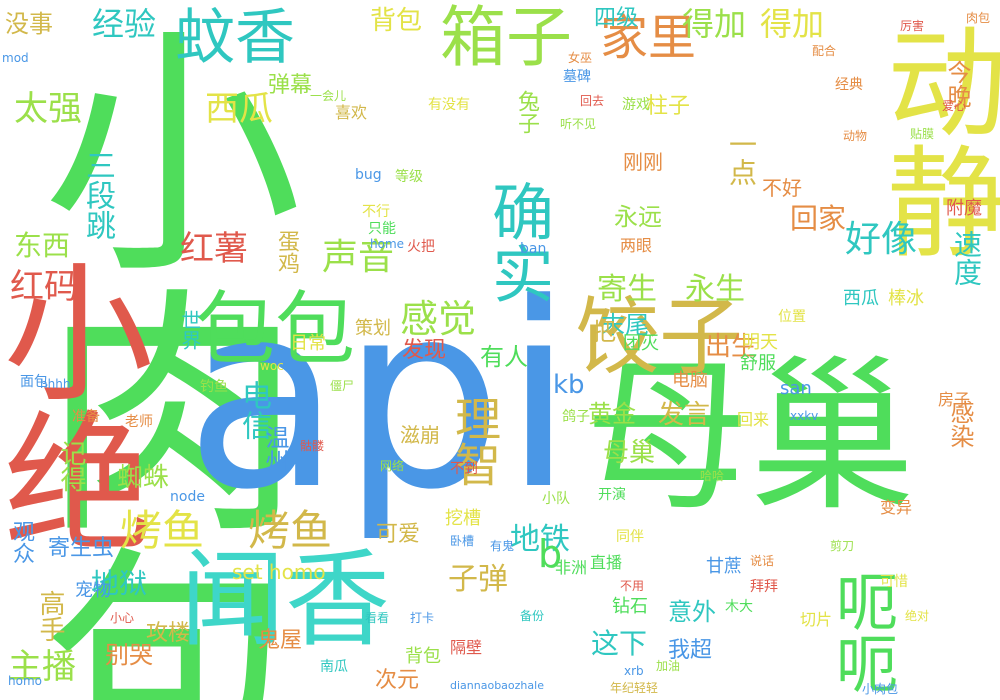 This screenshot has width=1000, height=700. I want to click on word-cloud-term: 喜欢, so click(351, 112).